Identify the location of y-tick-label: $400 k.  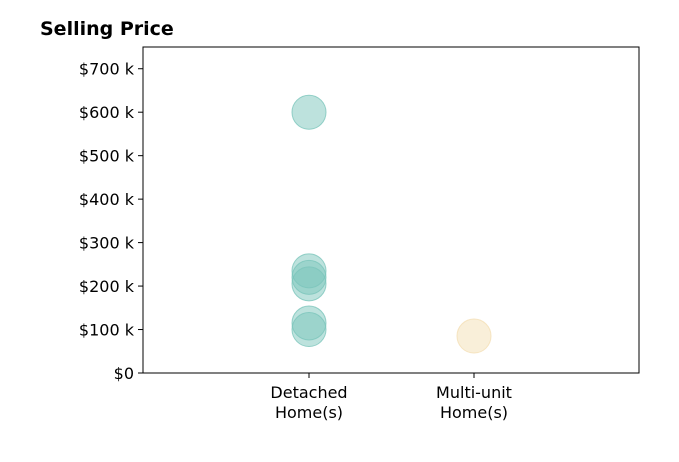
(107, 199).